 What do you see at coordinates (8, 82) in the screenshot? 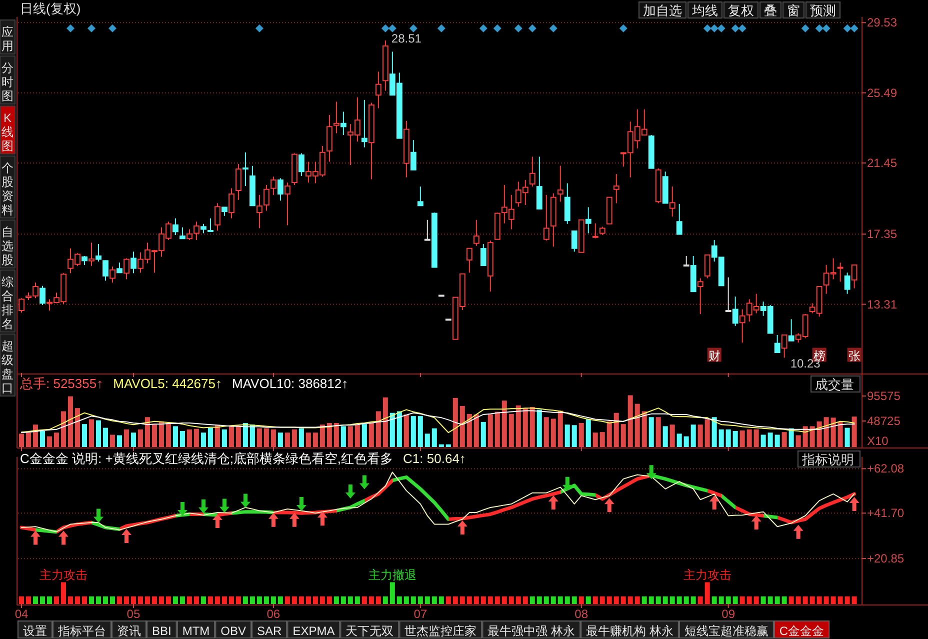
I see `text: 分时图` at bounding box center [8, 82].